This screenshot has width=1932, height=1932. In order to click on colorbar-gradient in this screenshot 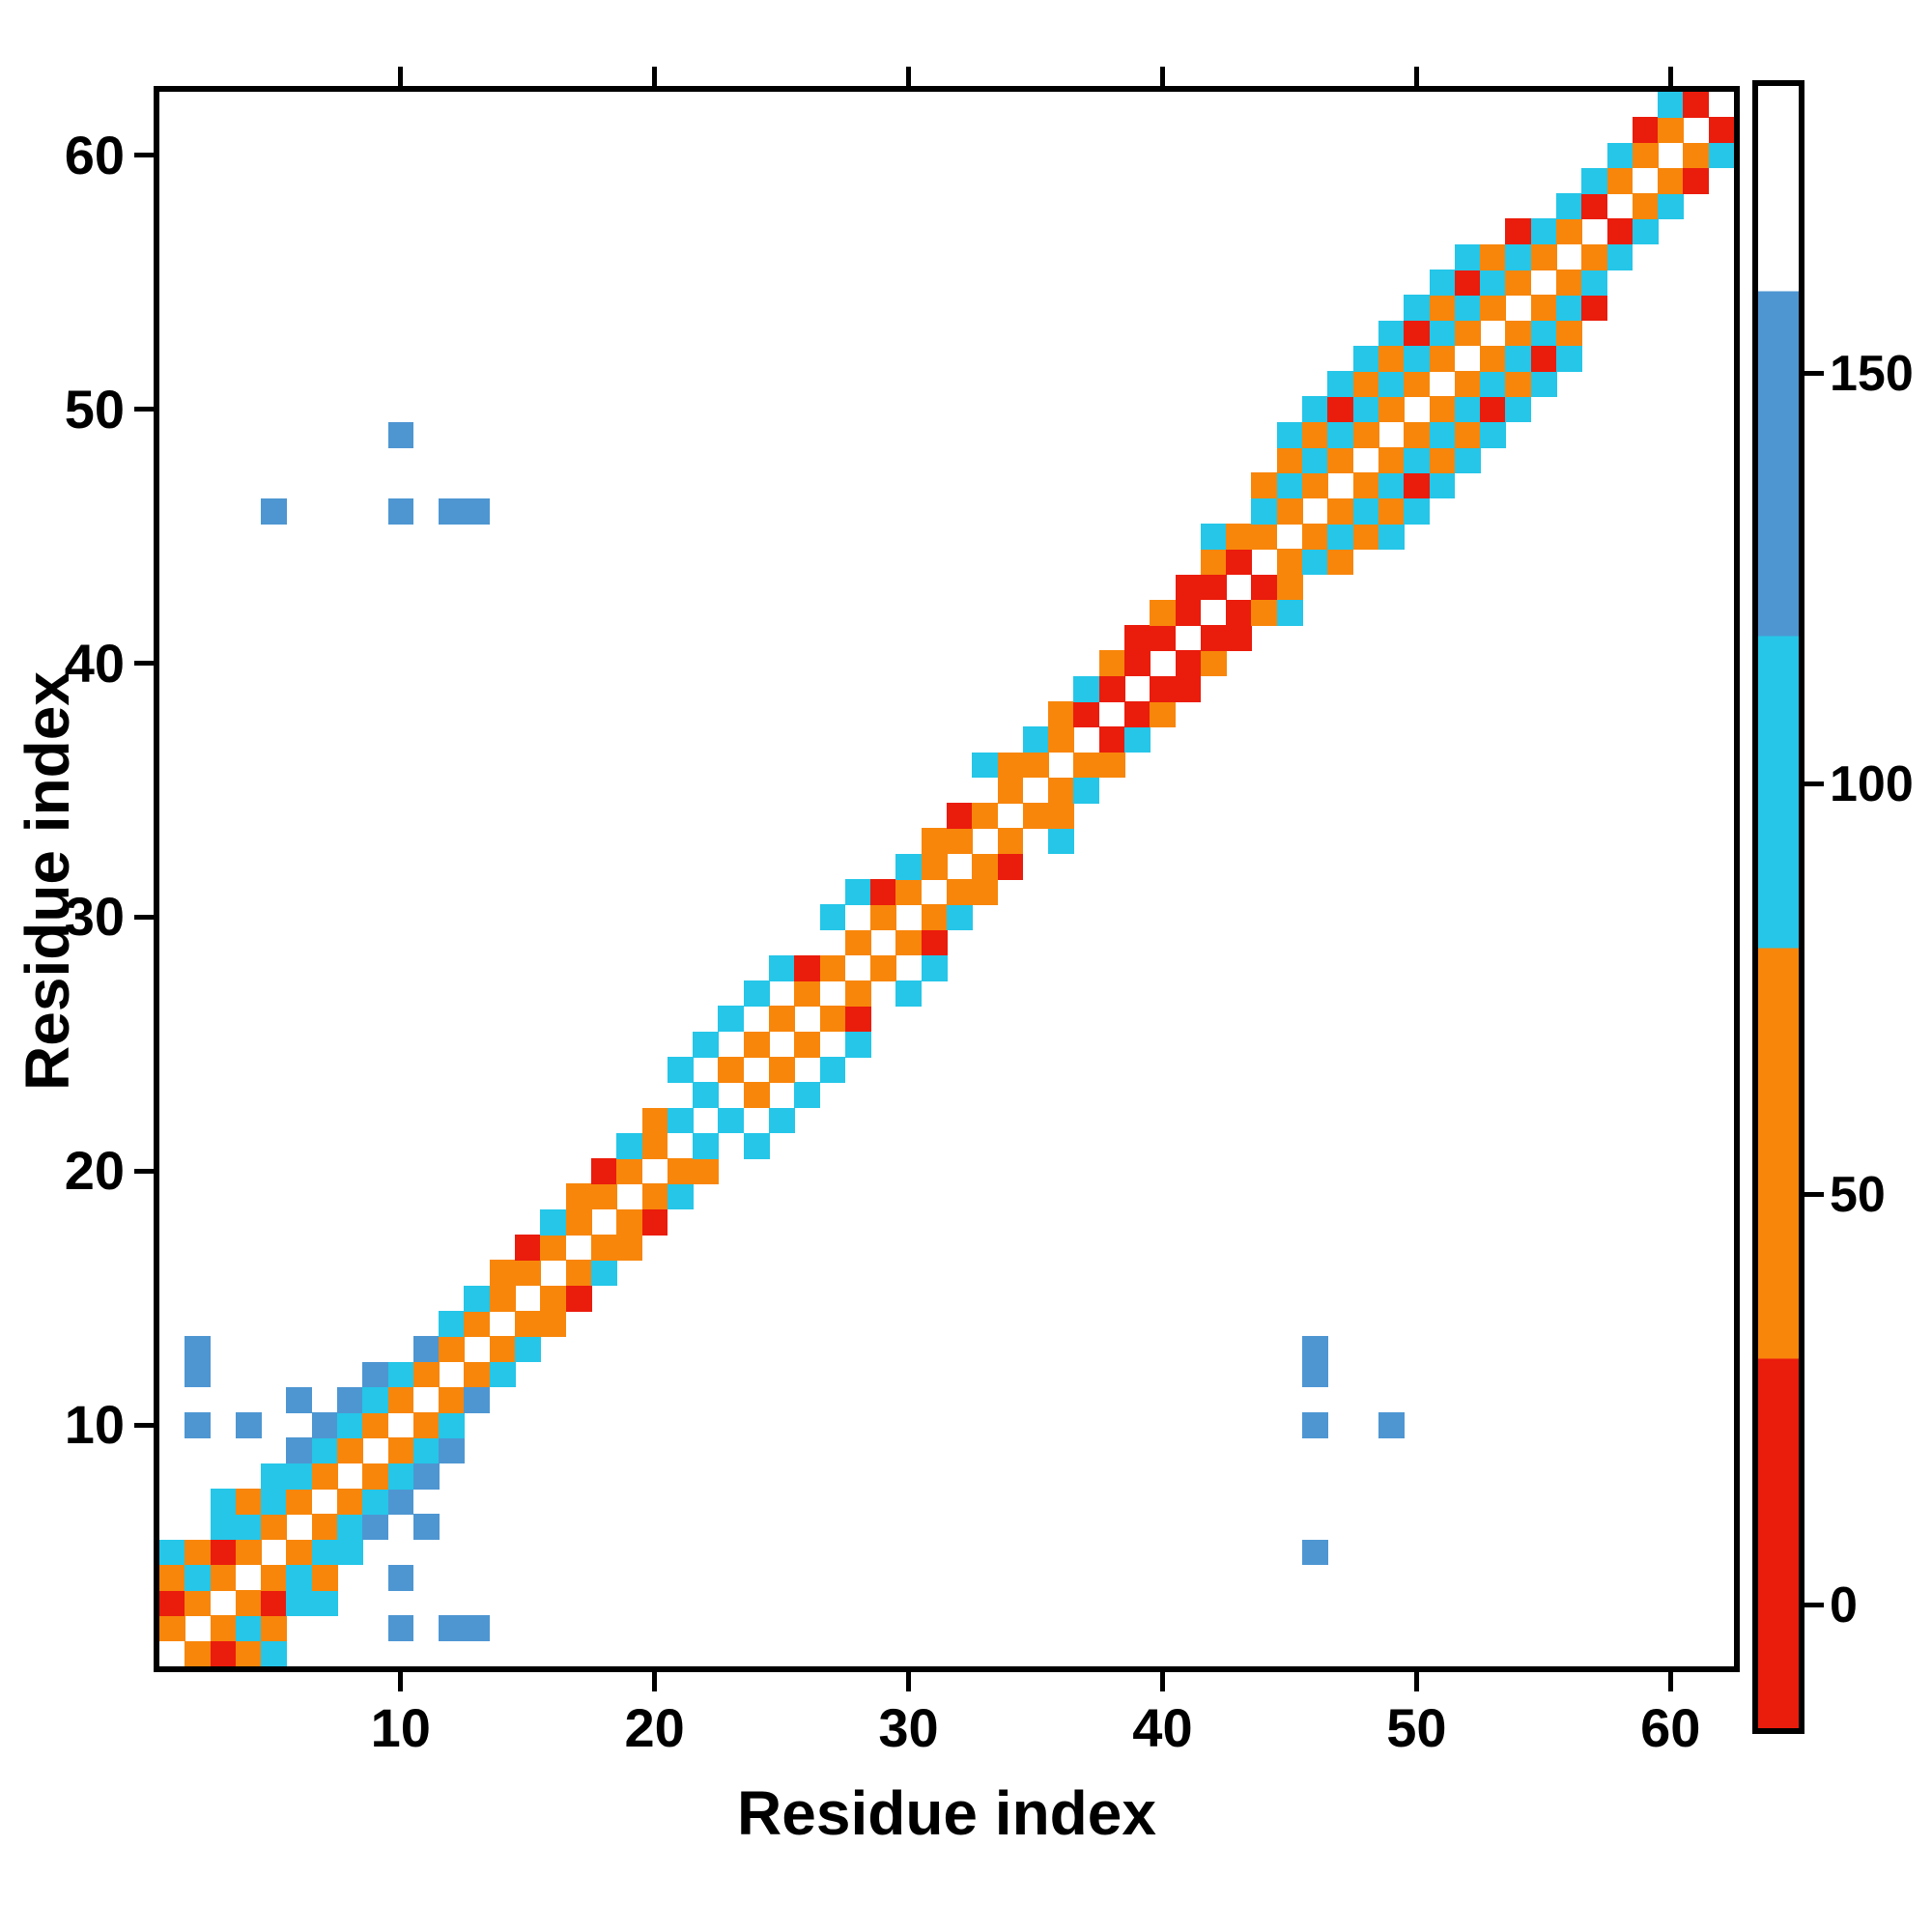, I will do `click(1778, 907)`.